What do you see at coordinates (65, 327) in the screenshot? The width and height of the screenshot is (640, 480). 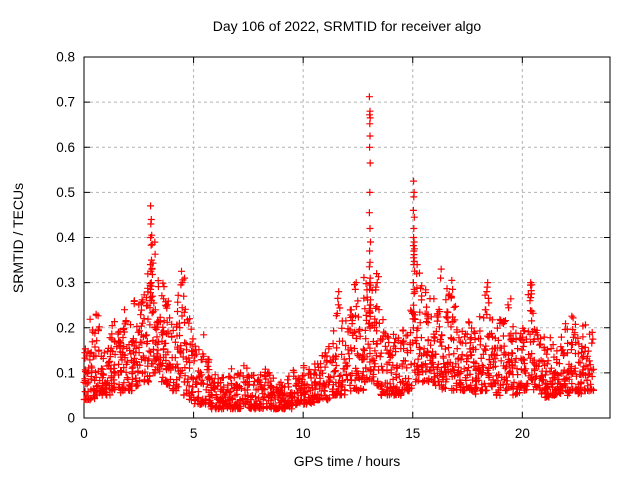 I see `y-tick-label: 0.2` at bounding box center [65, 327].